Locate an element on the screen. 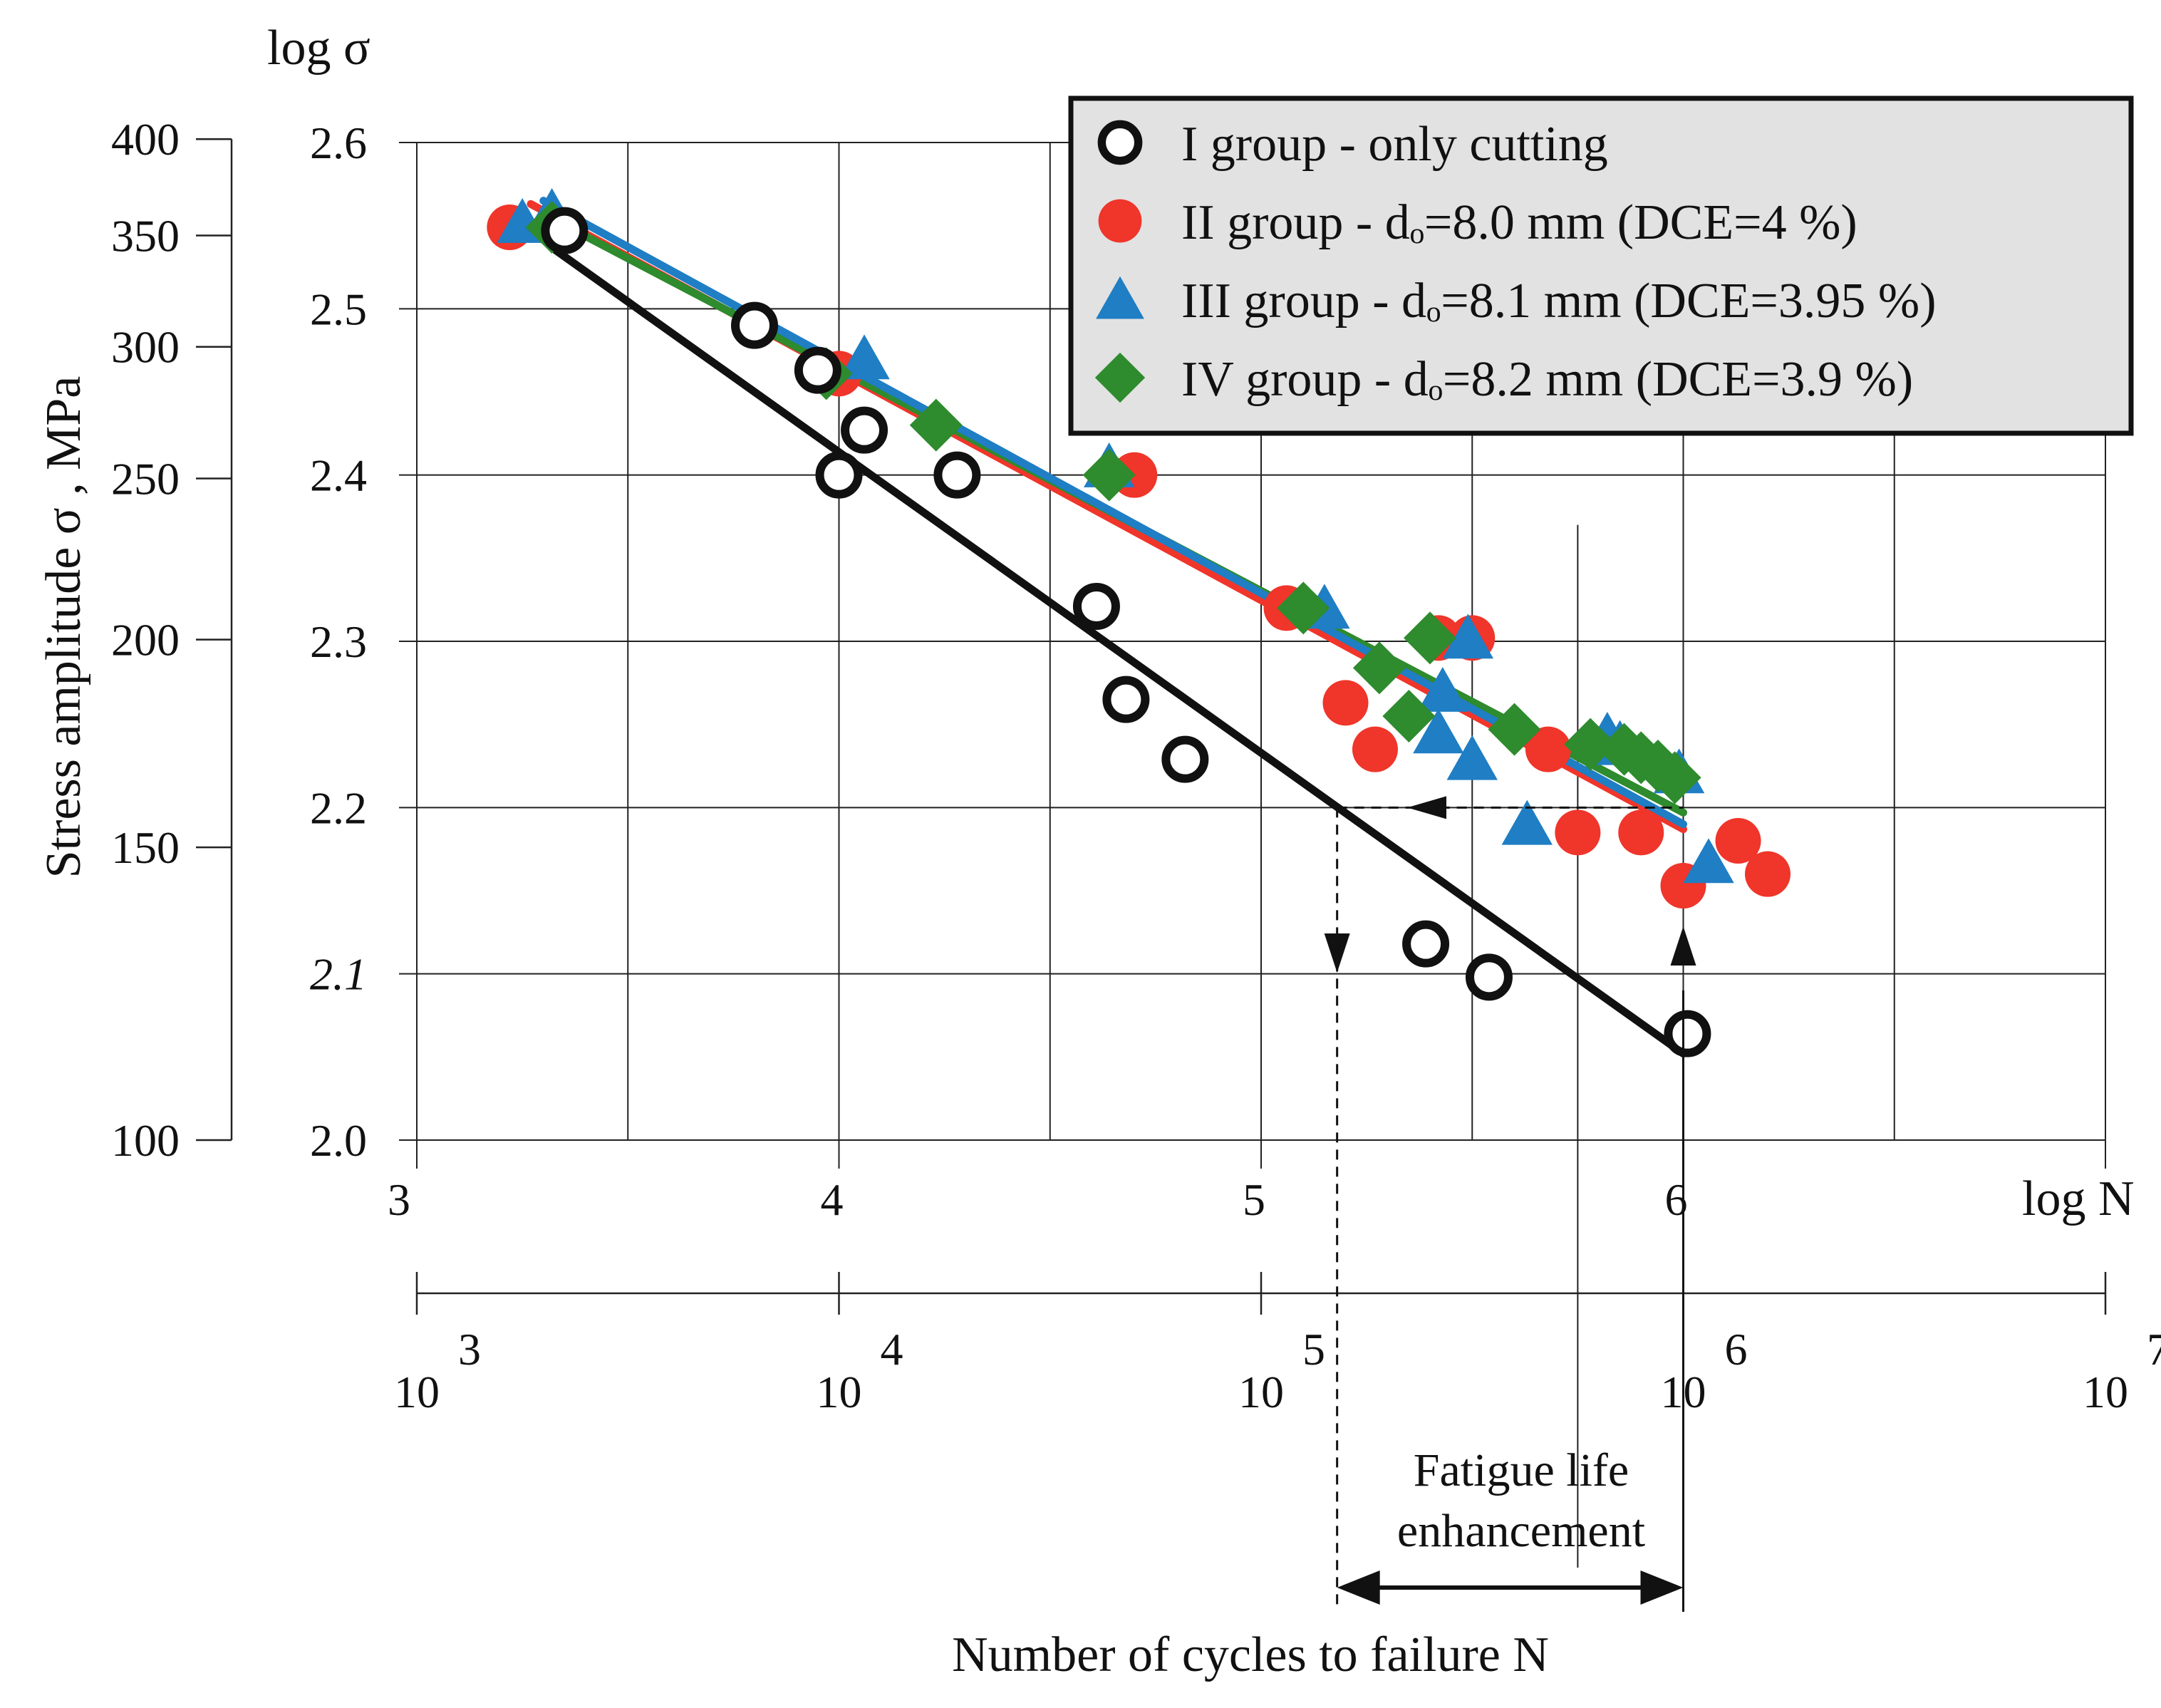 This screenshot has width=2161, height=1708. legend-box is located at coordinates (1601, 265).